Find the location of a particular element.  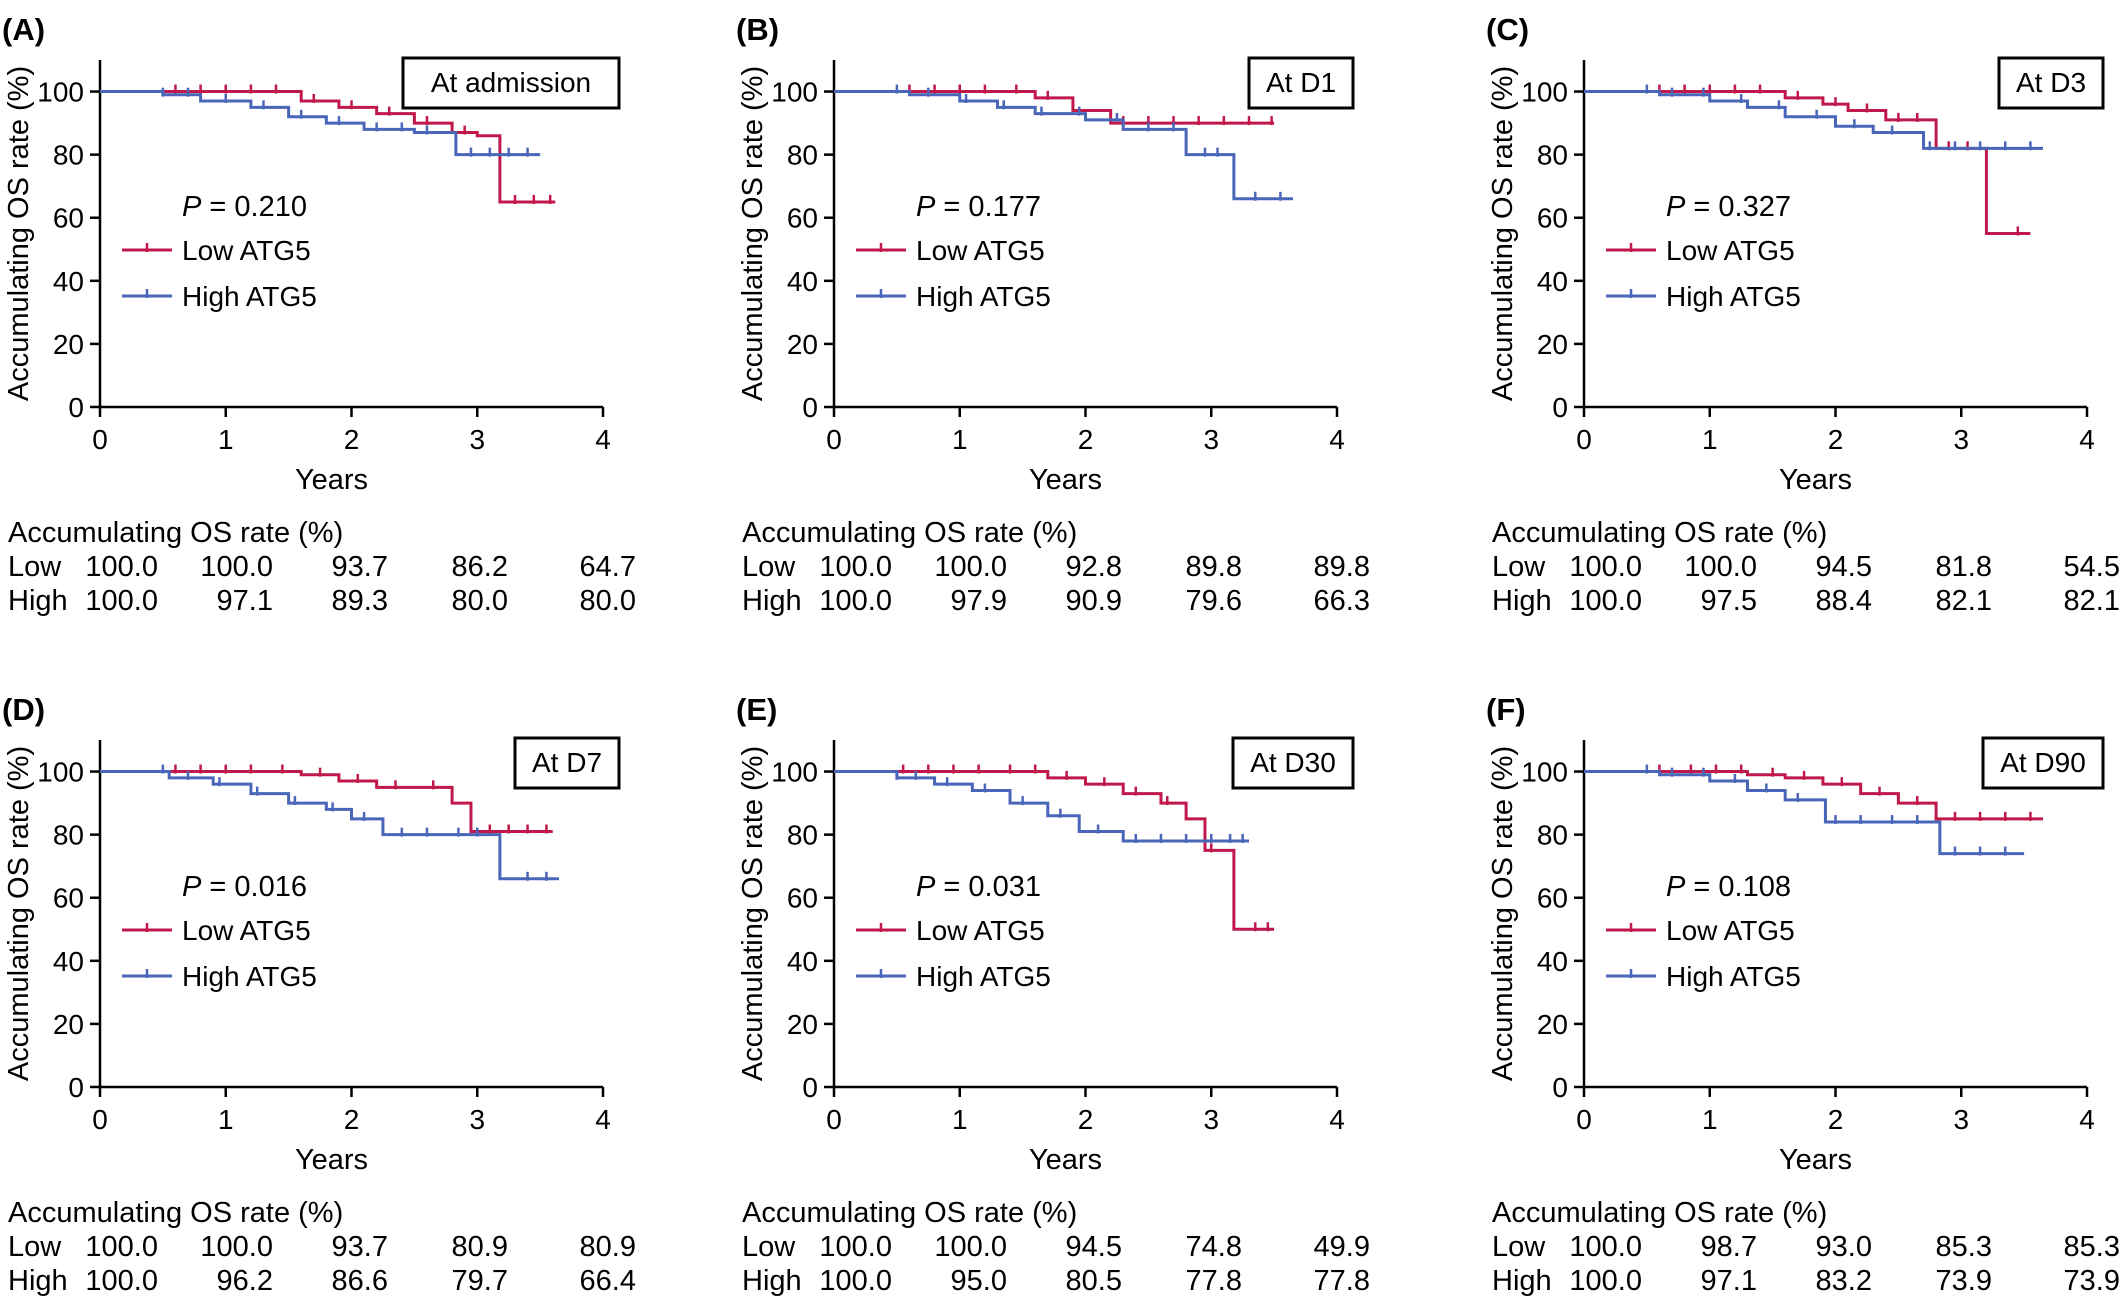

table-cell: 79.7 is located at coordinates (479, 1281).